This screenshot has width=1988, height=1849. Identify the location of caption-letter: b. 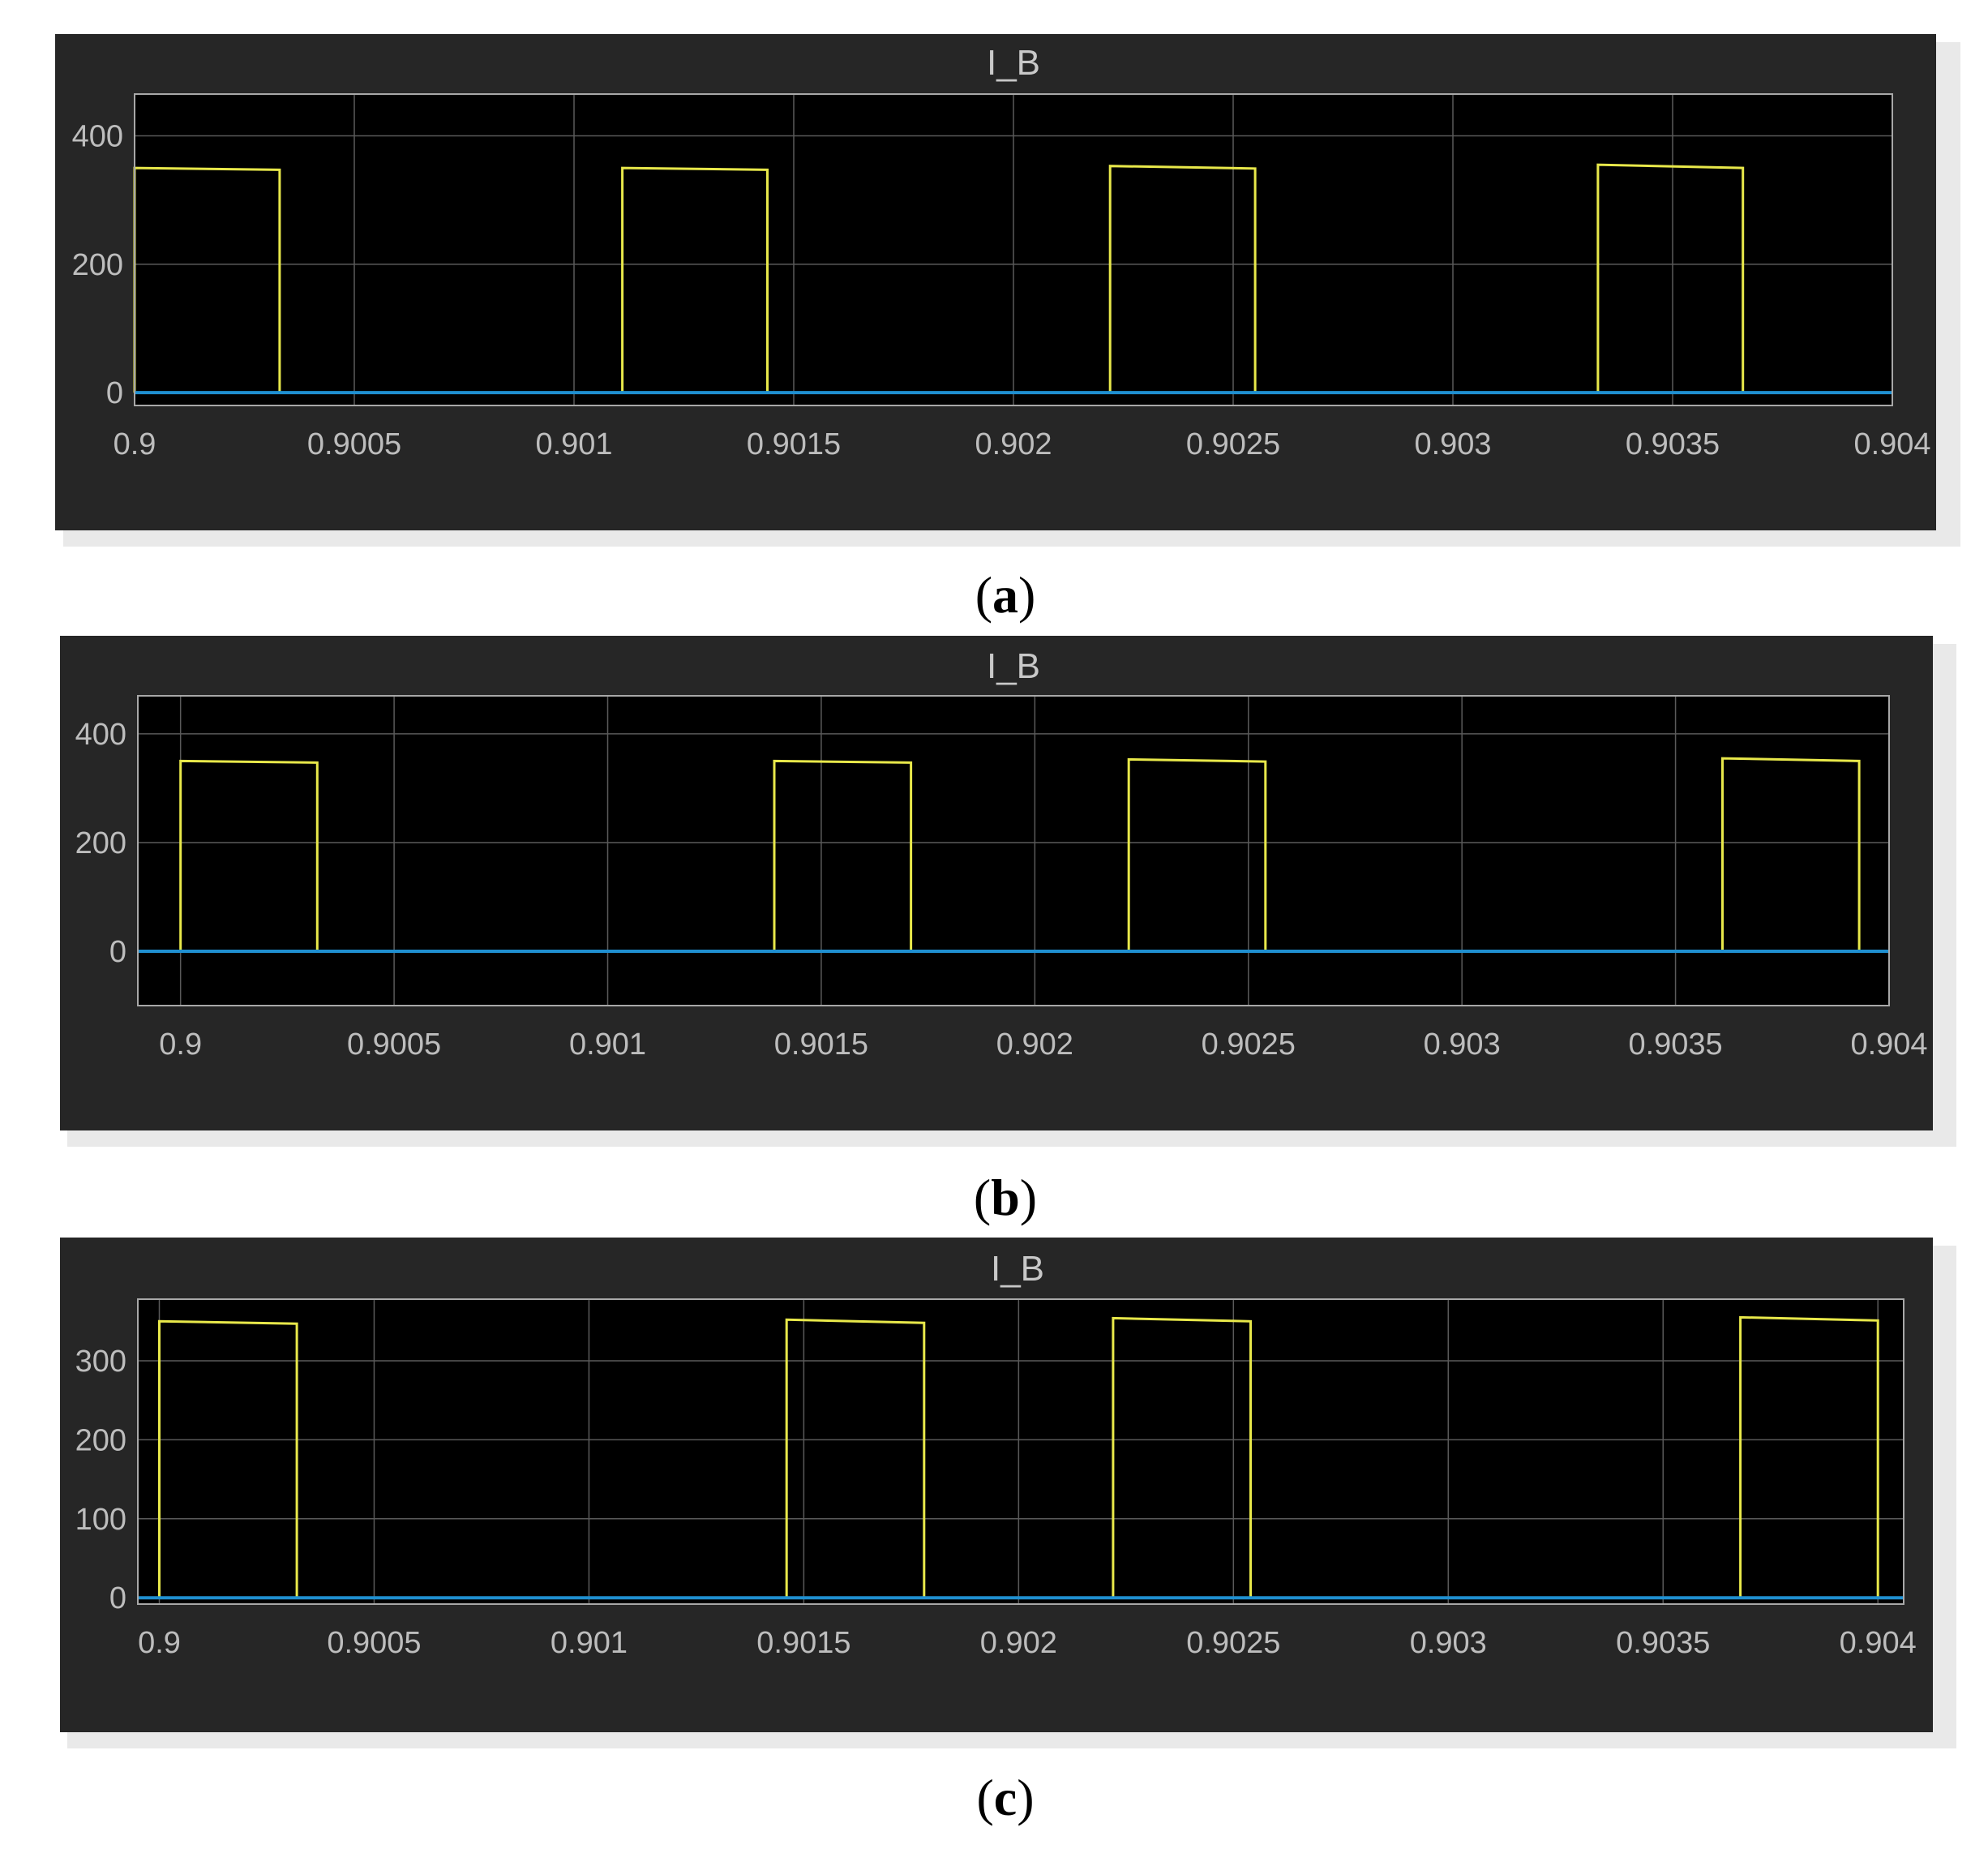
(1005, 1197).